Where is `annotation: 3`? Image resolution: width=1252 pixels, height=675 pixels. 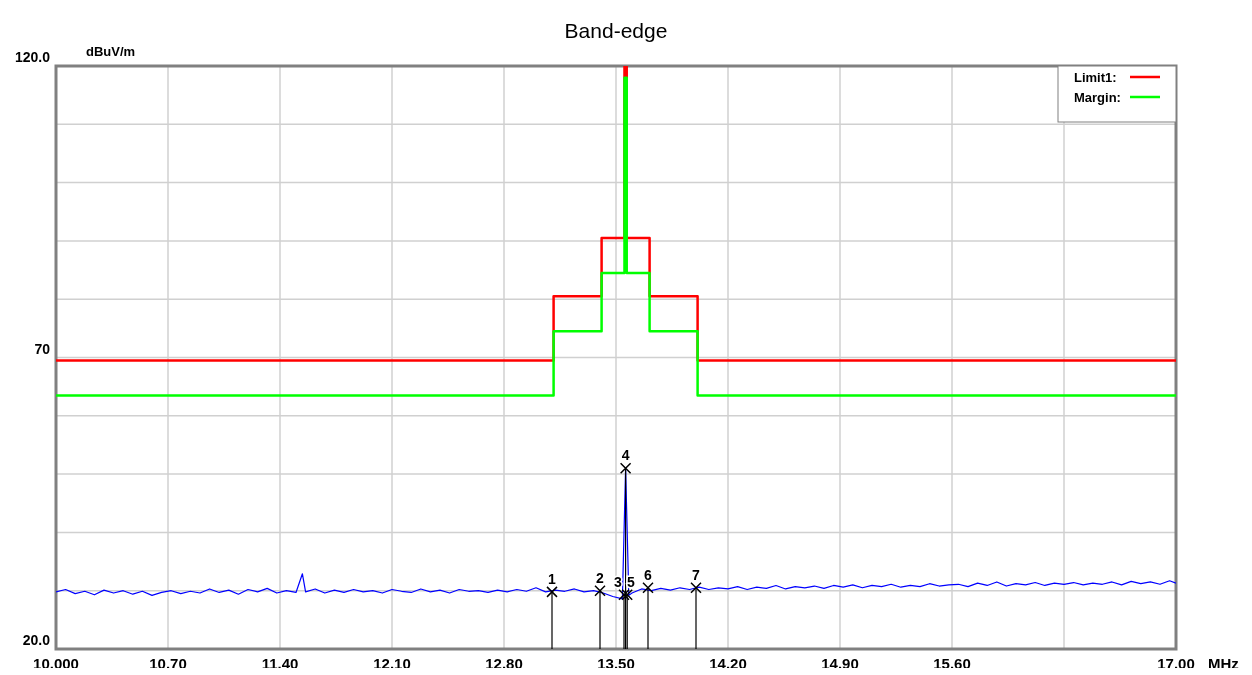 annotation: 3 is located at coordinates (618, 581).